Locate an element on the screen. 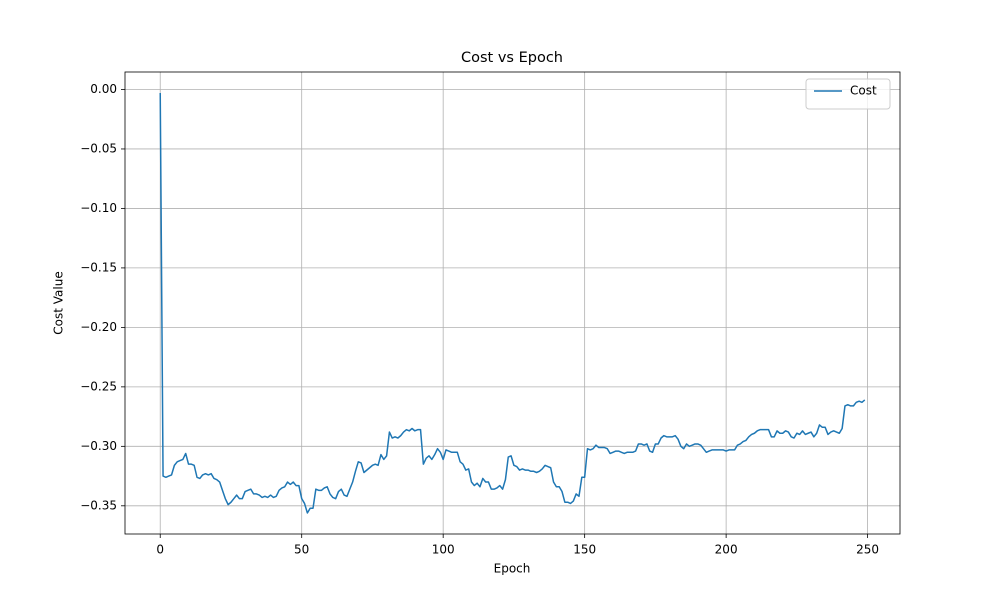 This screenshot has width=1000, height=600. y-tick-label: 0.00 is located at coordinates (103, 89).